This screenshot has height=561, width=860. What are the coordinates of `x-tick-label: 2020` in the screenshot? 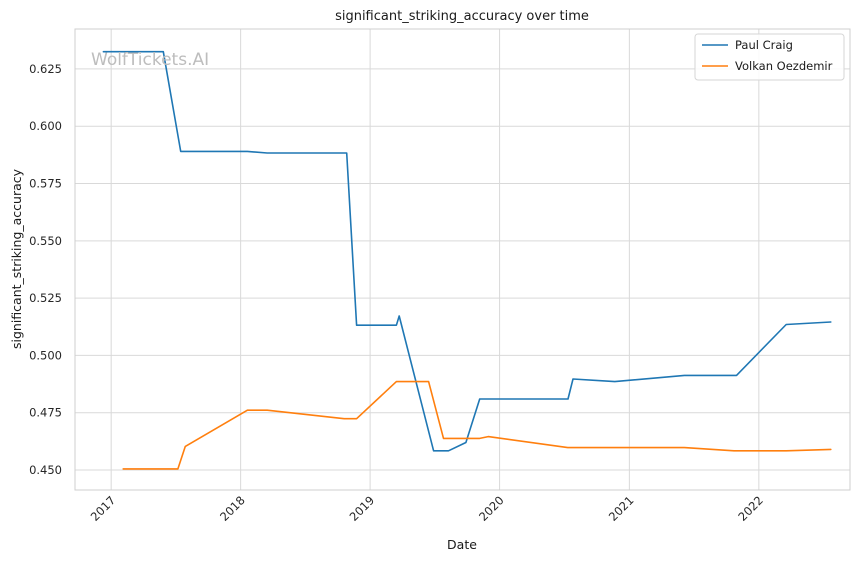 It's located at (491, 508).